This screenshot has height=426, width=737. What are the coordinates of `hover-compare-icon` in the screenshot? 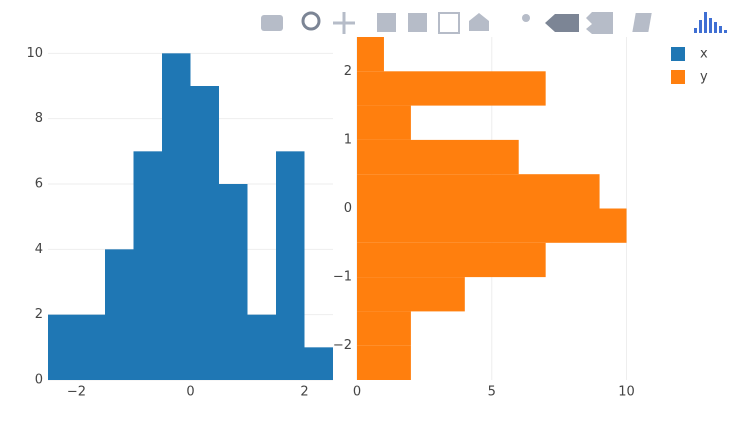 It's located at (599, 23).